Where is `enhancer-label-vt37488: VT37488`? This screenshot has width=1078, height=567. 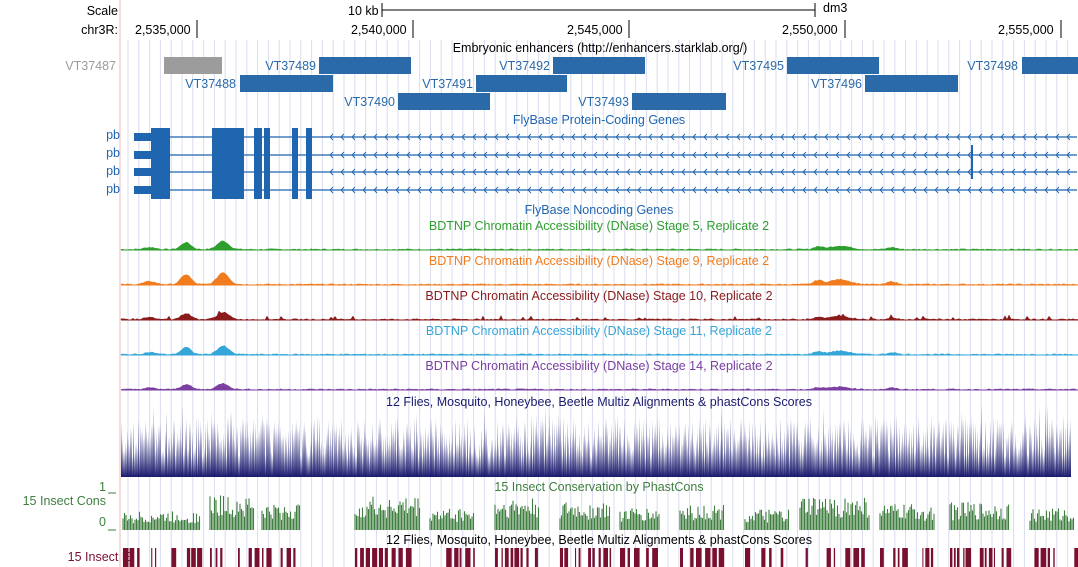
enhancer-label-vt37488: VT37488 is located at coordinates (210, 84).